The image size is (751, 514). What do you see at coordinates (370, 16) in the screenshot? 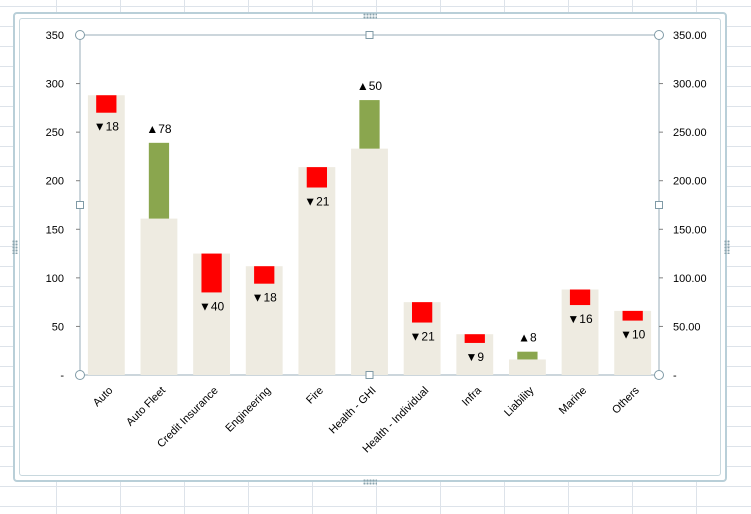
I see `chart-top-resize-handle` at bounding box center [370, 16].